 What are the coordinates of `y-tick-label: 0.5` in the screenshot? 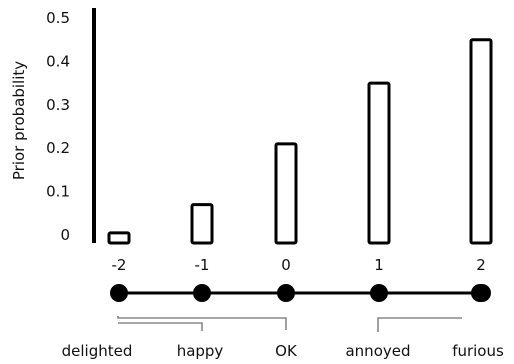 It's located at (58, 18).